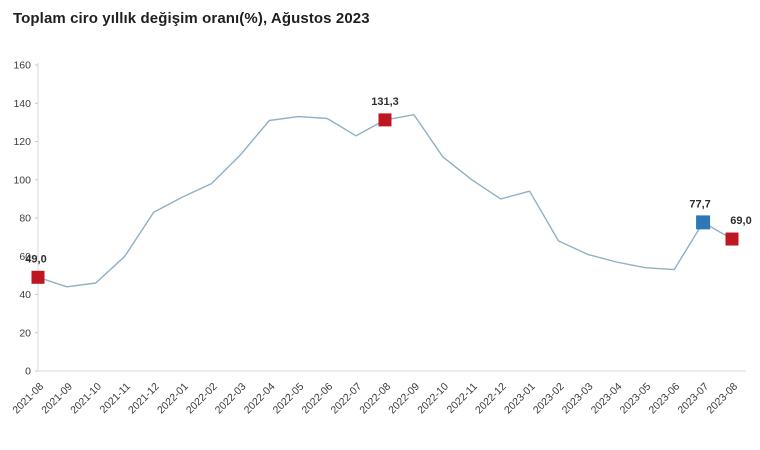 The image size is (760, 450). What do you see at coordinates (636, 399) in the screenshot?
I see `x-tick-label: 2023-05` at bounding box center [636, 399].